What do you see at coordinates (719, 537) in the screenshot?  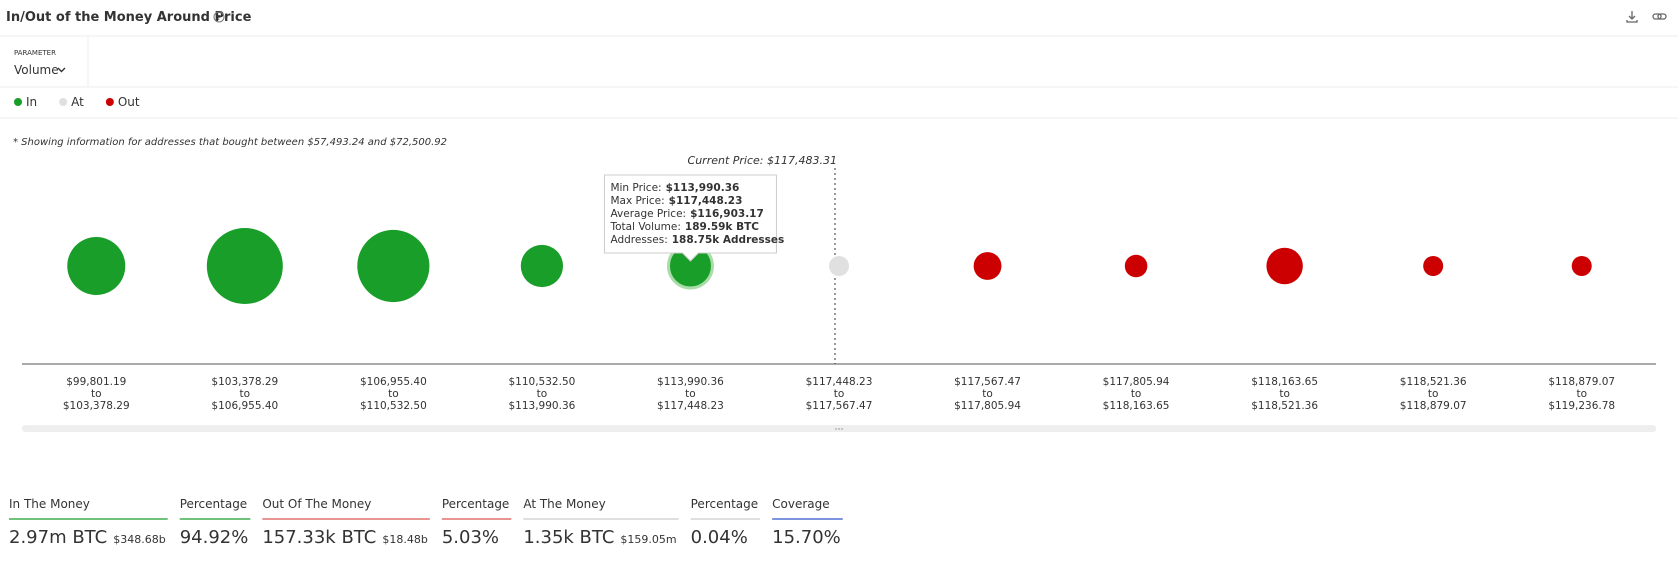 I see `stat-value: 0.04%` at bounding box center [719, 537].